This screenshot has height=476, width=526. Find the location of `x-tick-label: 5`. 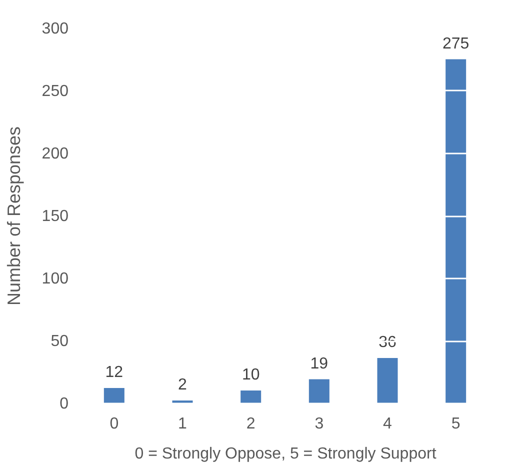

x-tick-label: 5 is located at coordinates (455, 424).